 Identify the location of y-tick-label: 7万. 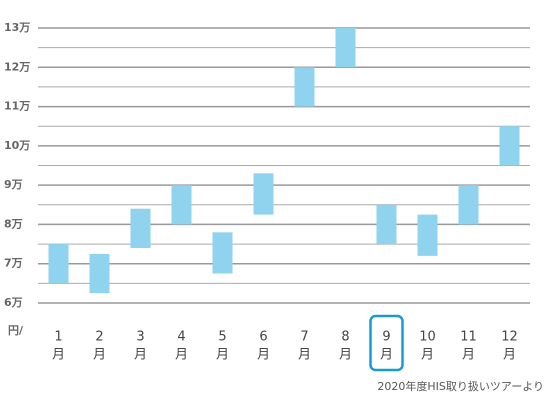
(13, 263).